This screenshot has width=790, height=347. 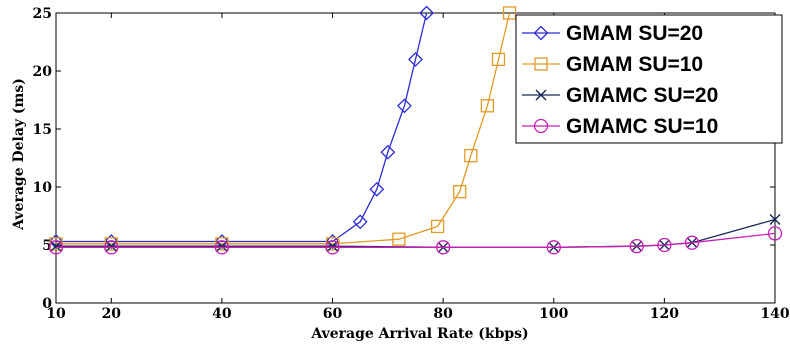 What do you see at coordinates (553, 314) in the screenshot?
I see `x-tick-label: 100` at bounding box center [553, 314].